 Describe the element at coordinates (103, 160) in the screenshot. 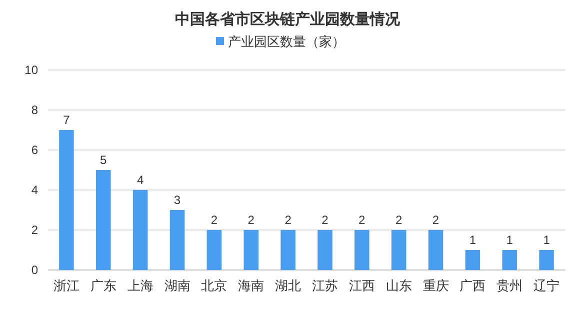

I see `data-label: 5` at that location.